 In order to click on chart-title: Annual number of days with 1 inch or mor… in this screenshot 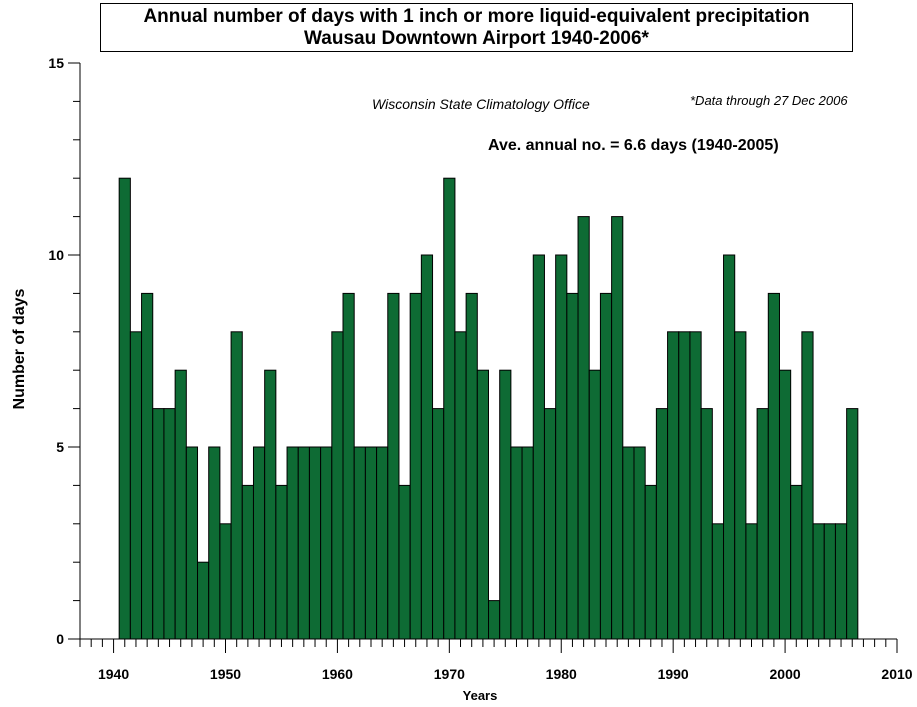, I will do `click(476, 16)`.